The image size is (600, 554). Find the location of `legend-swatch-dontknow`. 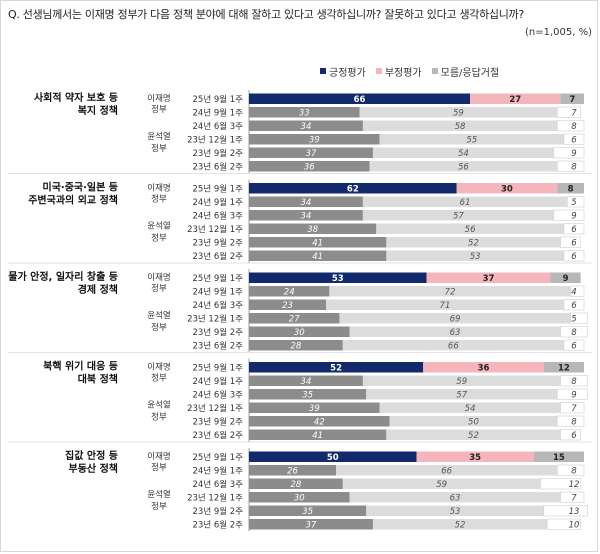

legend-swatch-dontknow is located at coordinates (434, 71).